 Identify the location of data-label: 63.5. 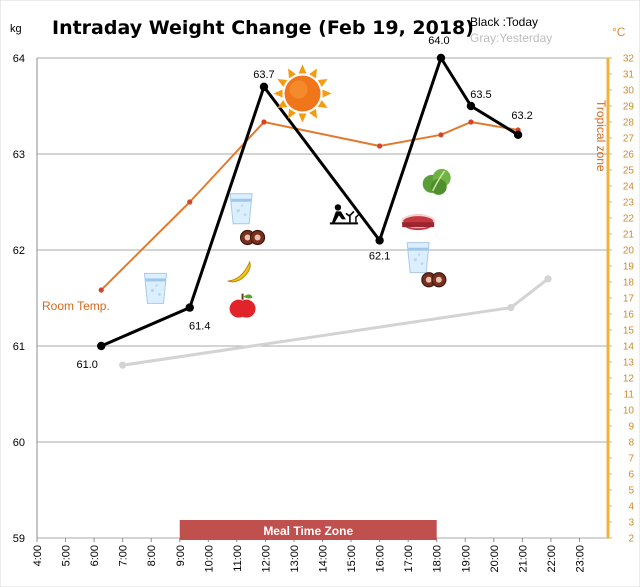
(480, 95).